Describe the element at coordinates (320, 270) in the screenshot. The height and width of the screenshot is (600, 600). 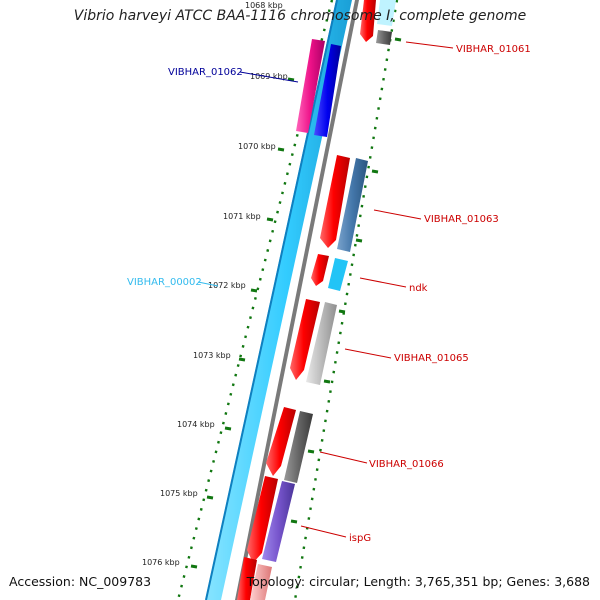
I see `cds-ndk` at that location.